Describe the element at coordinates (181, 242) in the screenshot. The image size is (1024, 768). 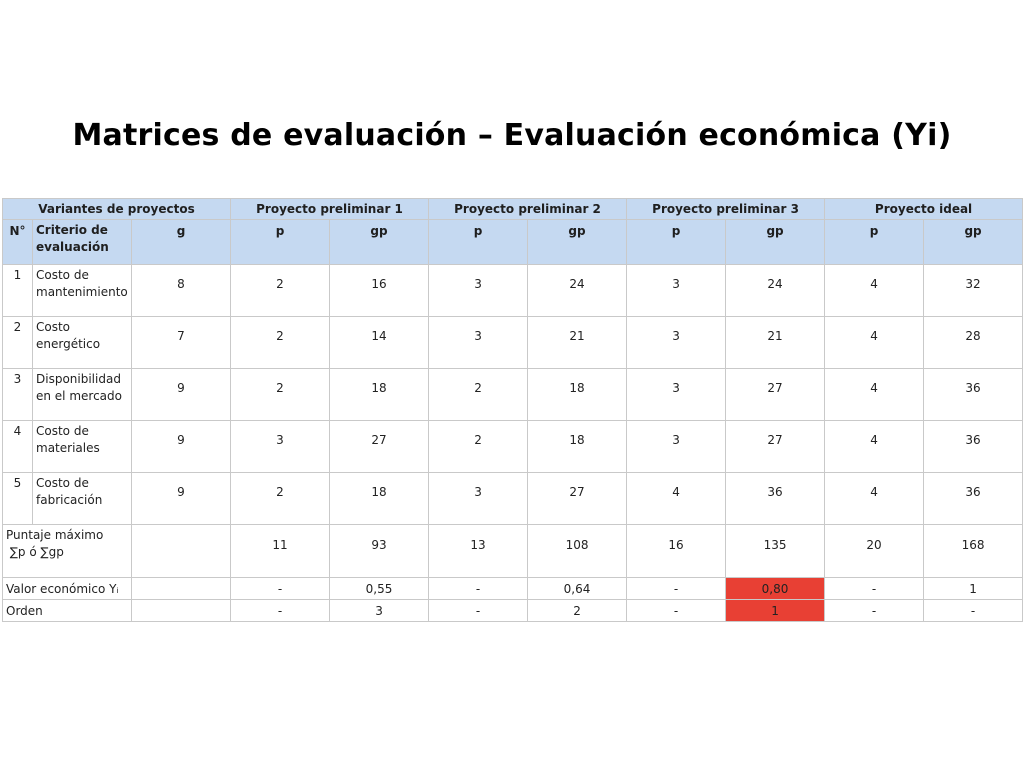
I see `col-header-g: g` at that location.